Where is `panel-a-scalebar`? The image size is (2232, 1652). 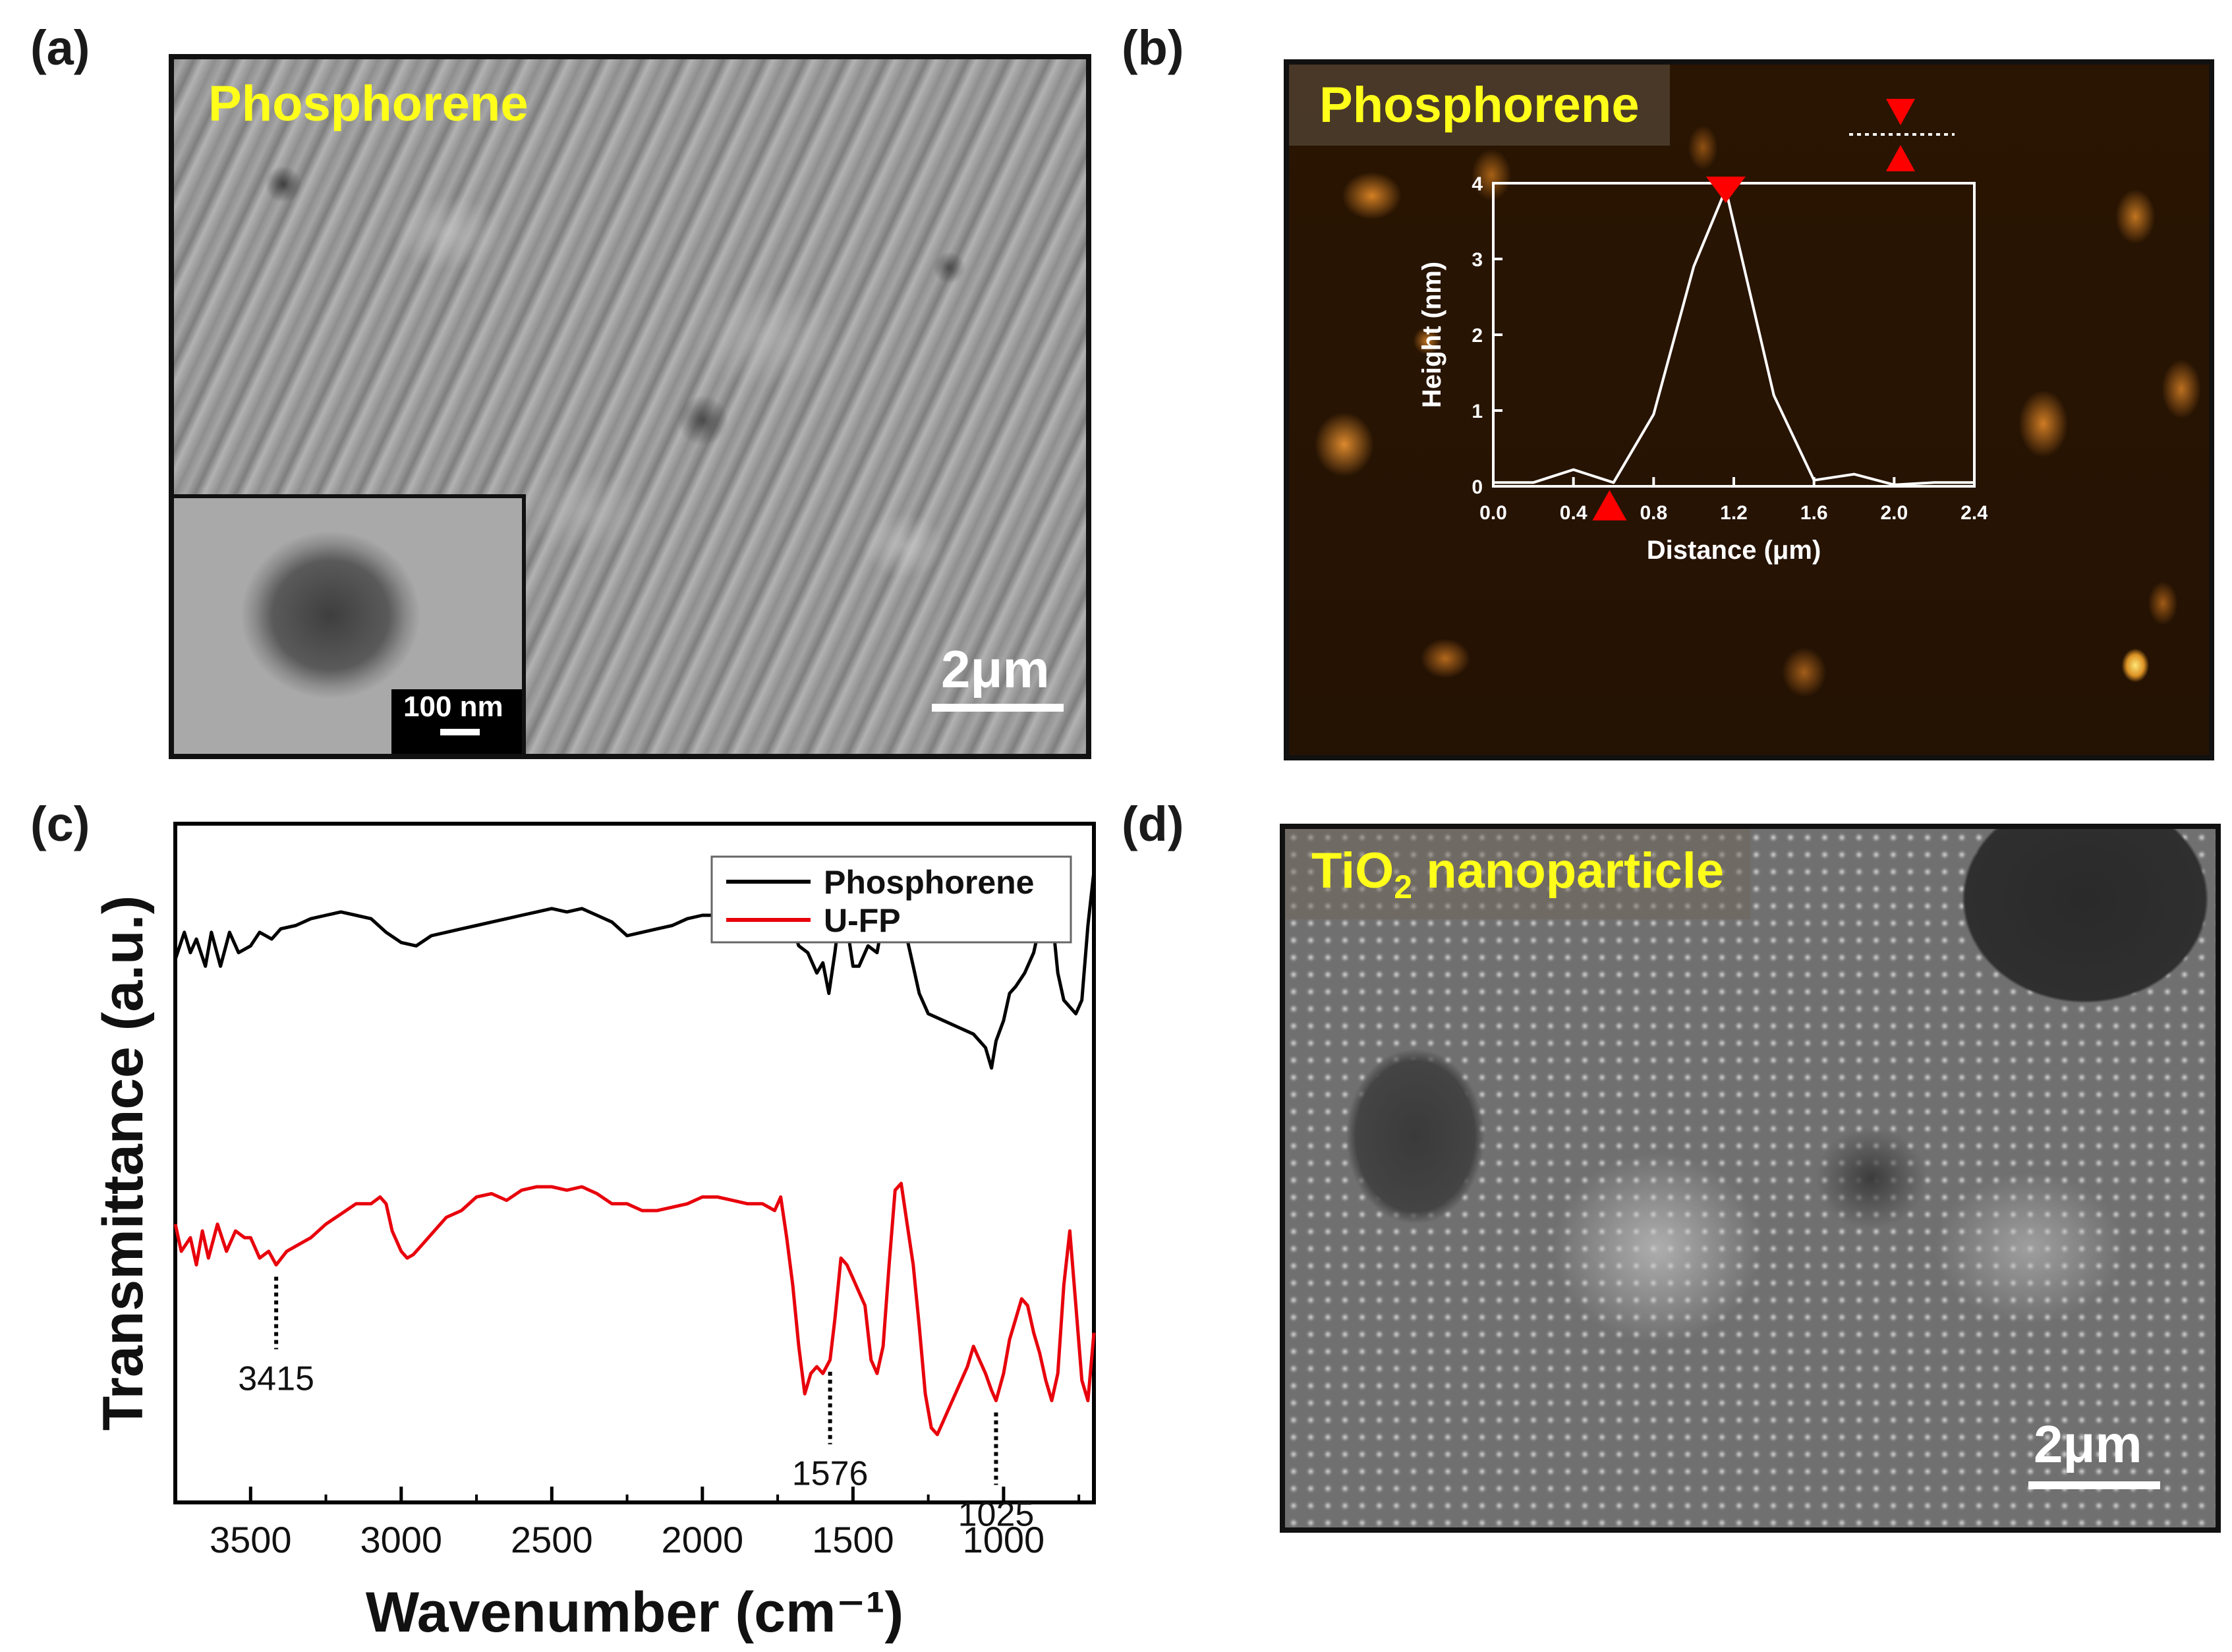
panel-a-scalebar is located at coordinates (998, 708).